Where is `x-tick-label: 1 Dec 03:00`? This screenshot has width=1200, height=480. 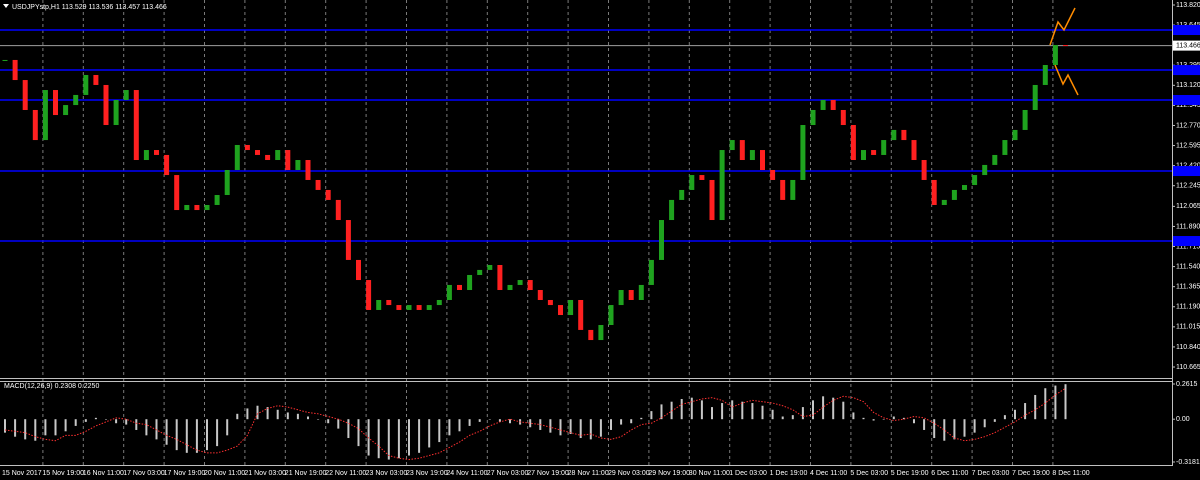
x-tick-label: 1 Dec 03:00 is located at coordinates (748, 473).